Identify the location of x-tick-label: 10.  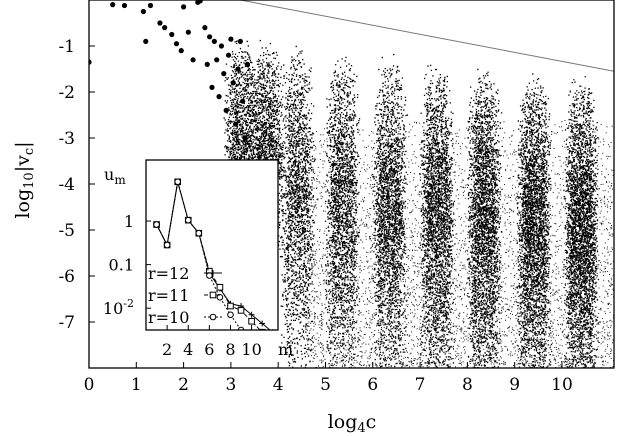
(562, 385).